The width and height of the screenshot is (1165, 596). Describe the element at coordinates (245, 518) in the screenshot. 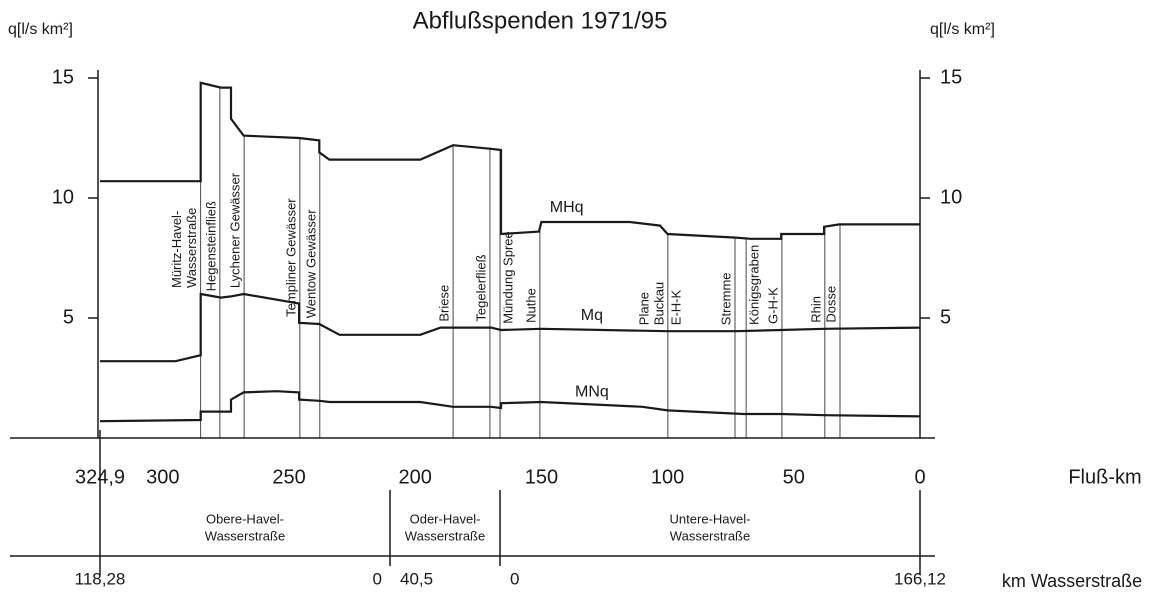

I see `section-name: Obere-Havel-` at that location.